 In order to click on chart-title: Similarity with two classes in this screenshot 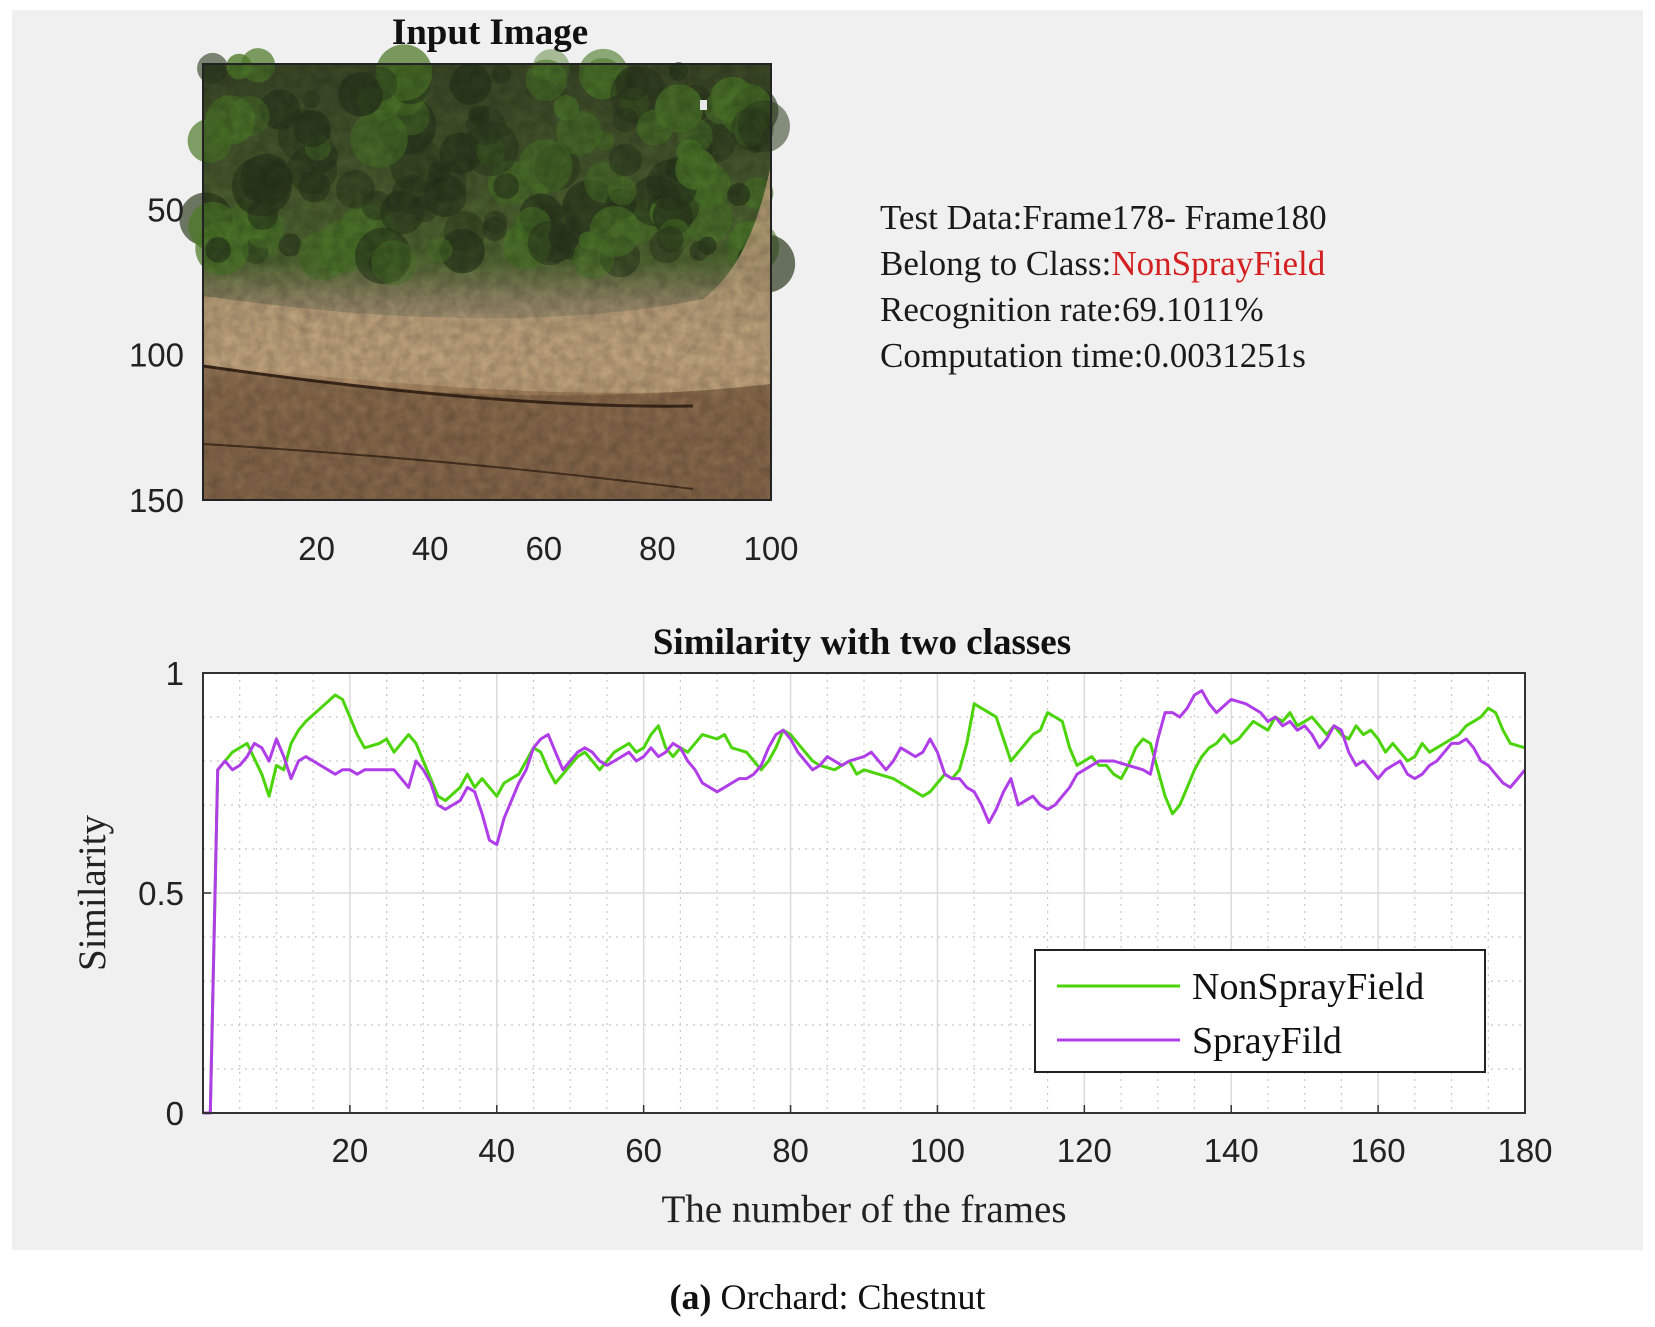, I will do `click(862, 642)`.